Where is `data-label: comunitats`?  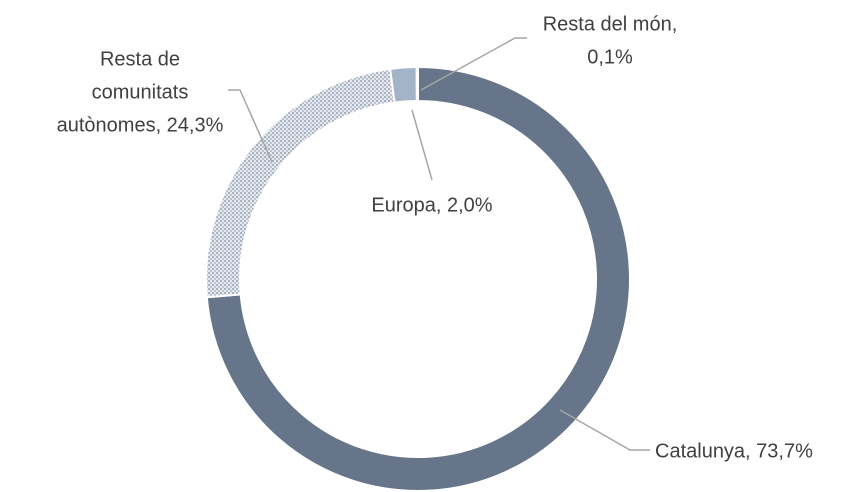
data-label: comunitats is located at coordinates (140, 92).